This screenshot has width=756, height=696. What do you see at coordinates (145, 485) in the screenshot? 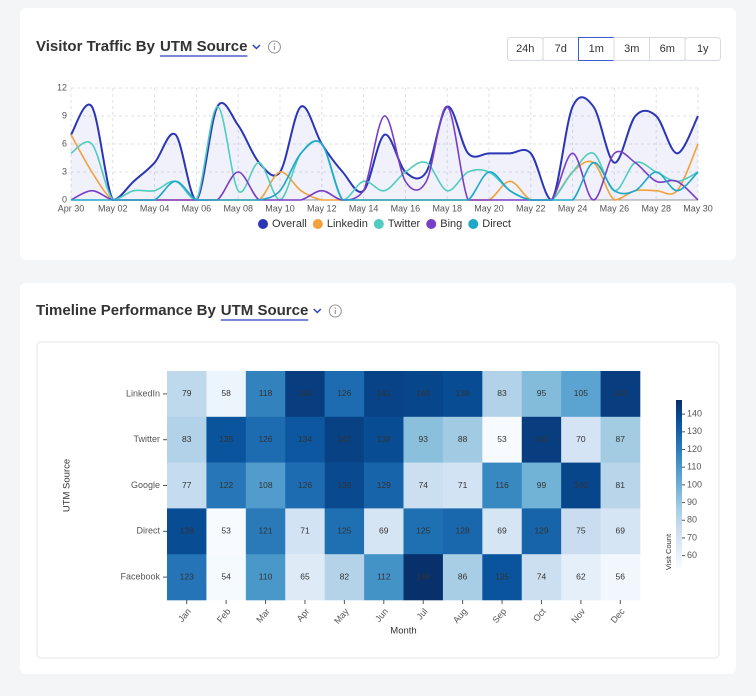
I see `y-tick-label: Google` at bounding box center [145, 485].